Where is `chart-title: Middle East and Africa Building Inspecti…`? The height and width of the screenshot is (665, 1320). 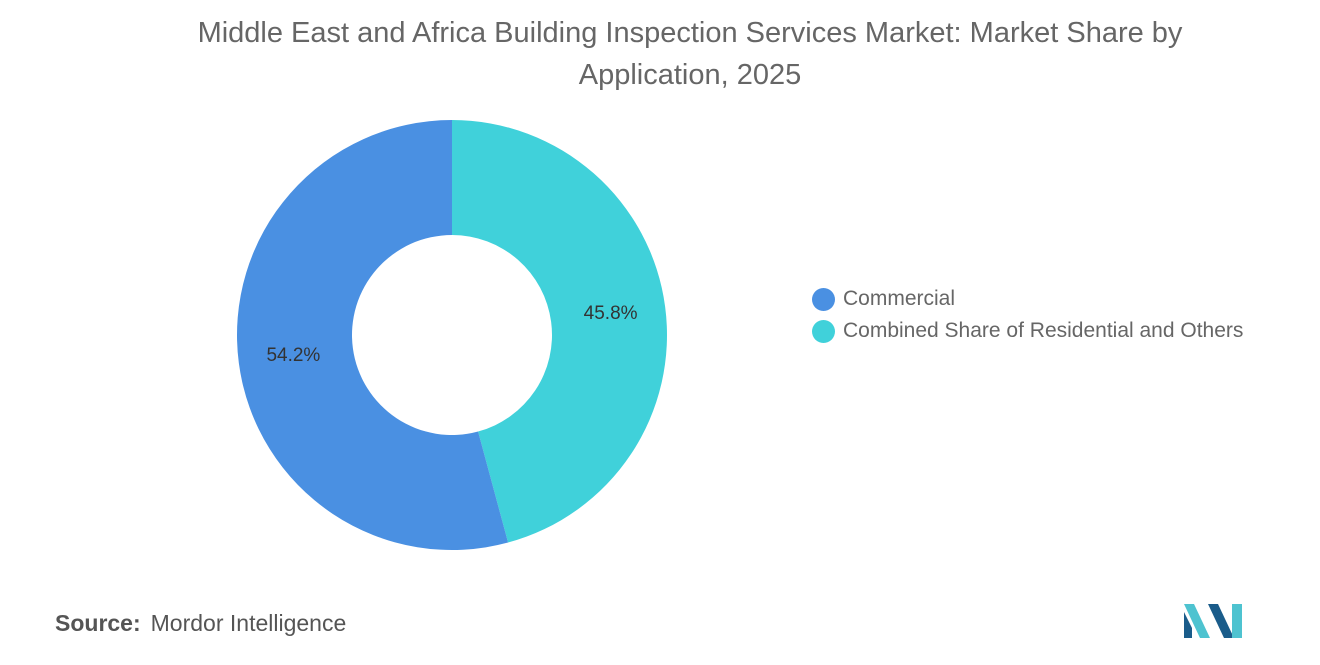 chart-title: Middle East and Africa Building Inspecti… is located at coordinates (690, 54).